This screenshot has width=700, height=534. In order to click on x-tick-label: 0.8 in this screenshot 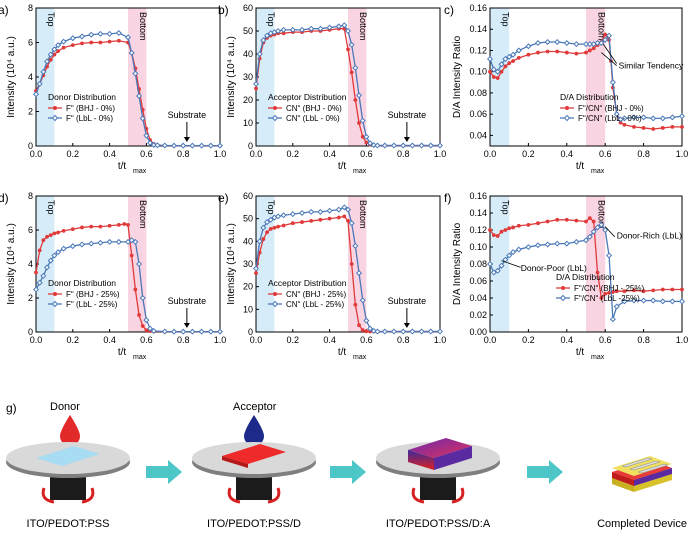, I will do `click(403, 154)`.